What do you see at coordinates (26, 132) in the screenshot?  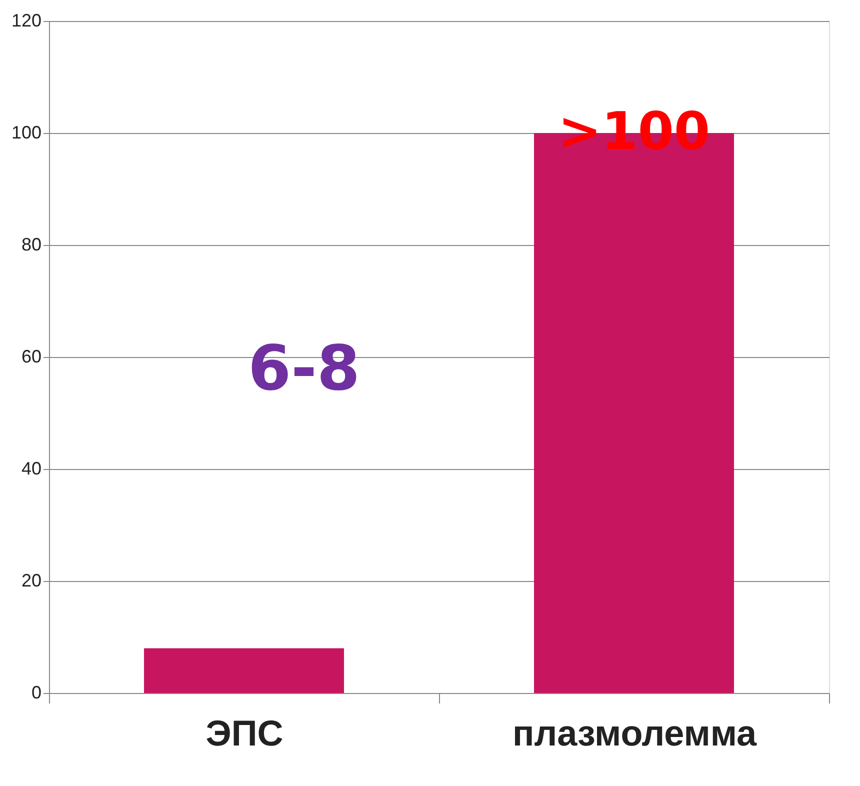 I see `y-tick-label: 100` at bounding box center [26, 132].